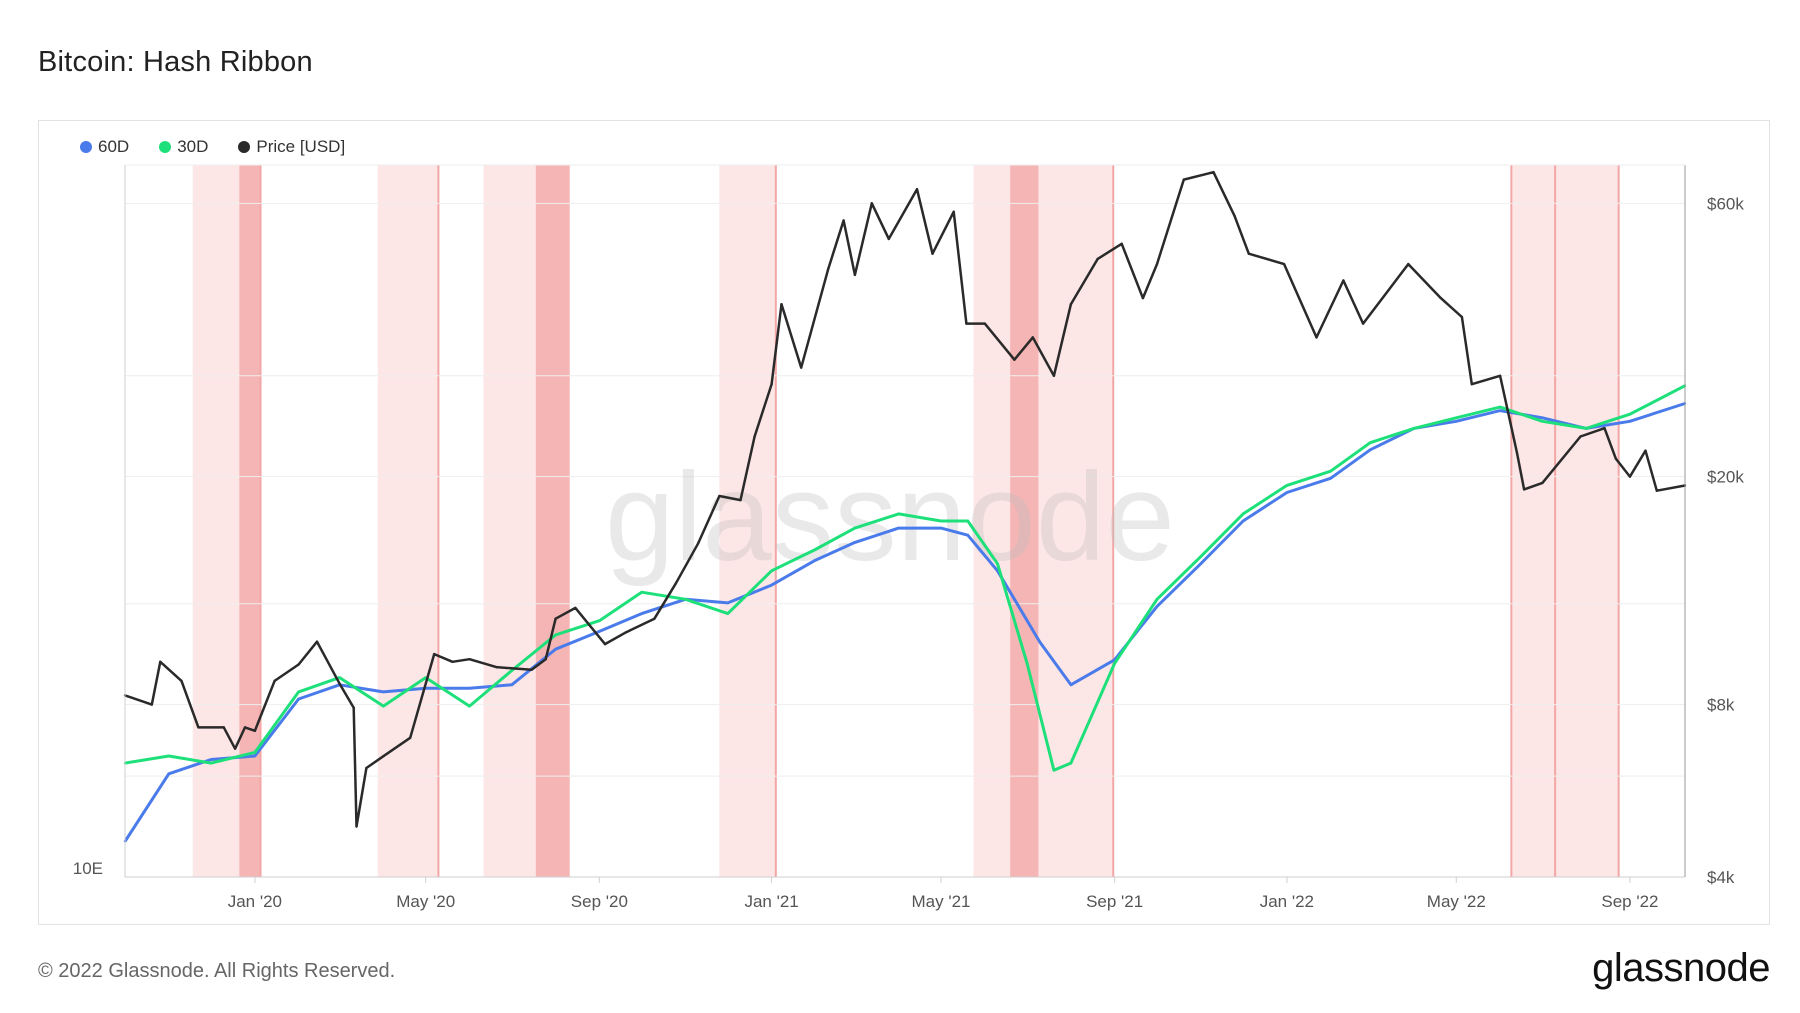  What do you see at coordinates (1629, 901) in the screenshot?
I see `x-tick-label: Sep '22` at bounding box center [1629, 901].